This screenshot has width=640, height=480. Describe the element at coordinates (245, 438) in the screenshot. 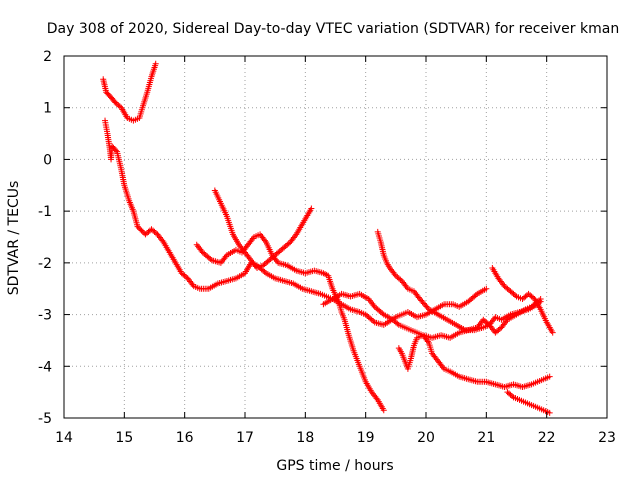

I see `x-tick-label: 17` at that location.